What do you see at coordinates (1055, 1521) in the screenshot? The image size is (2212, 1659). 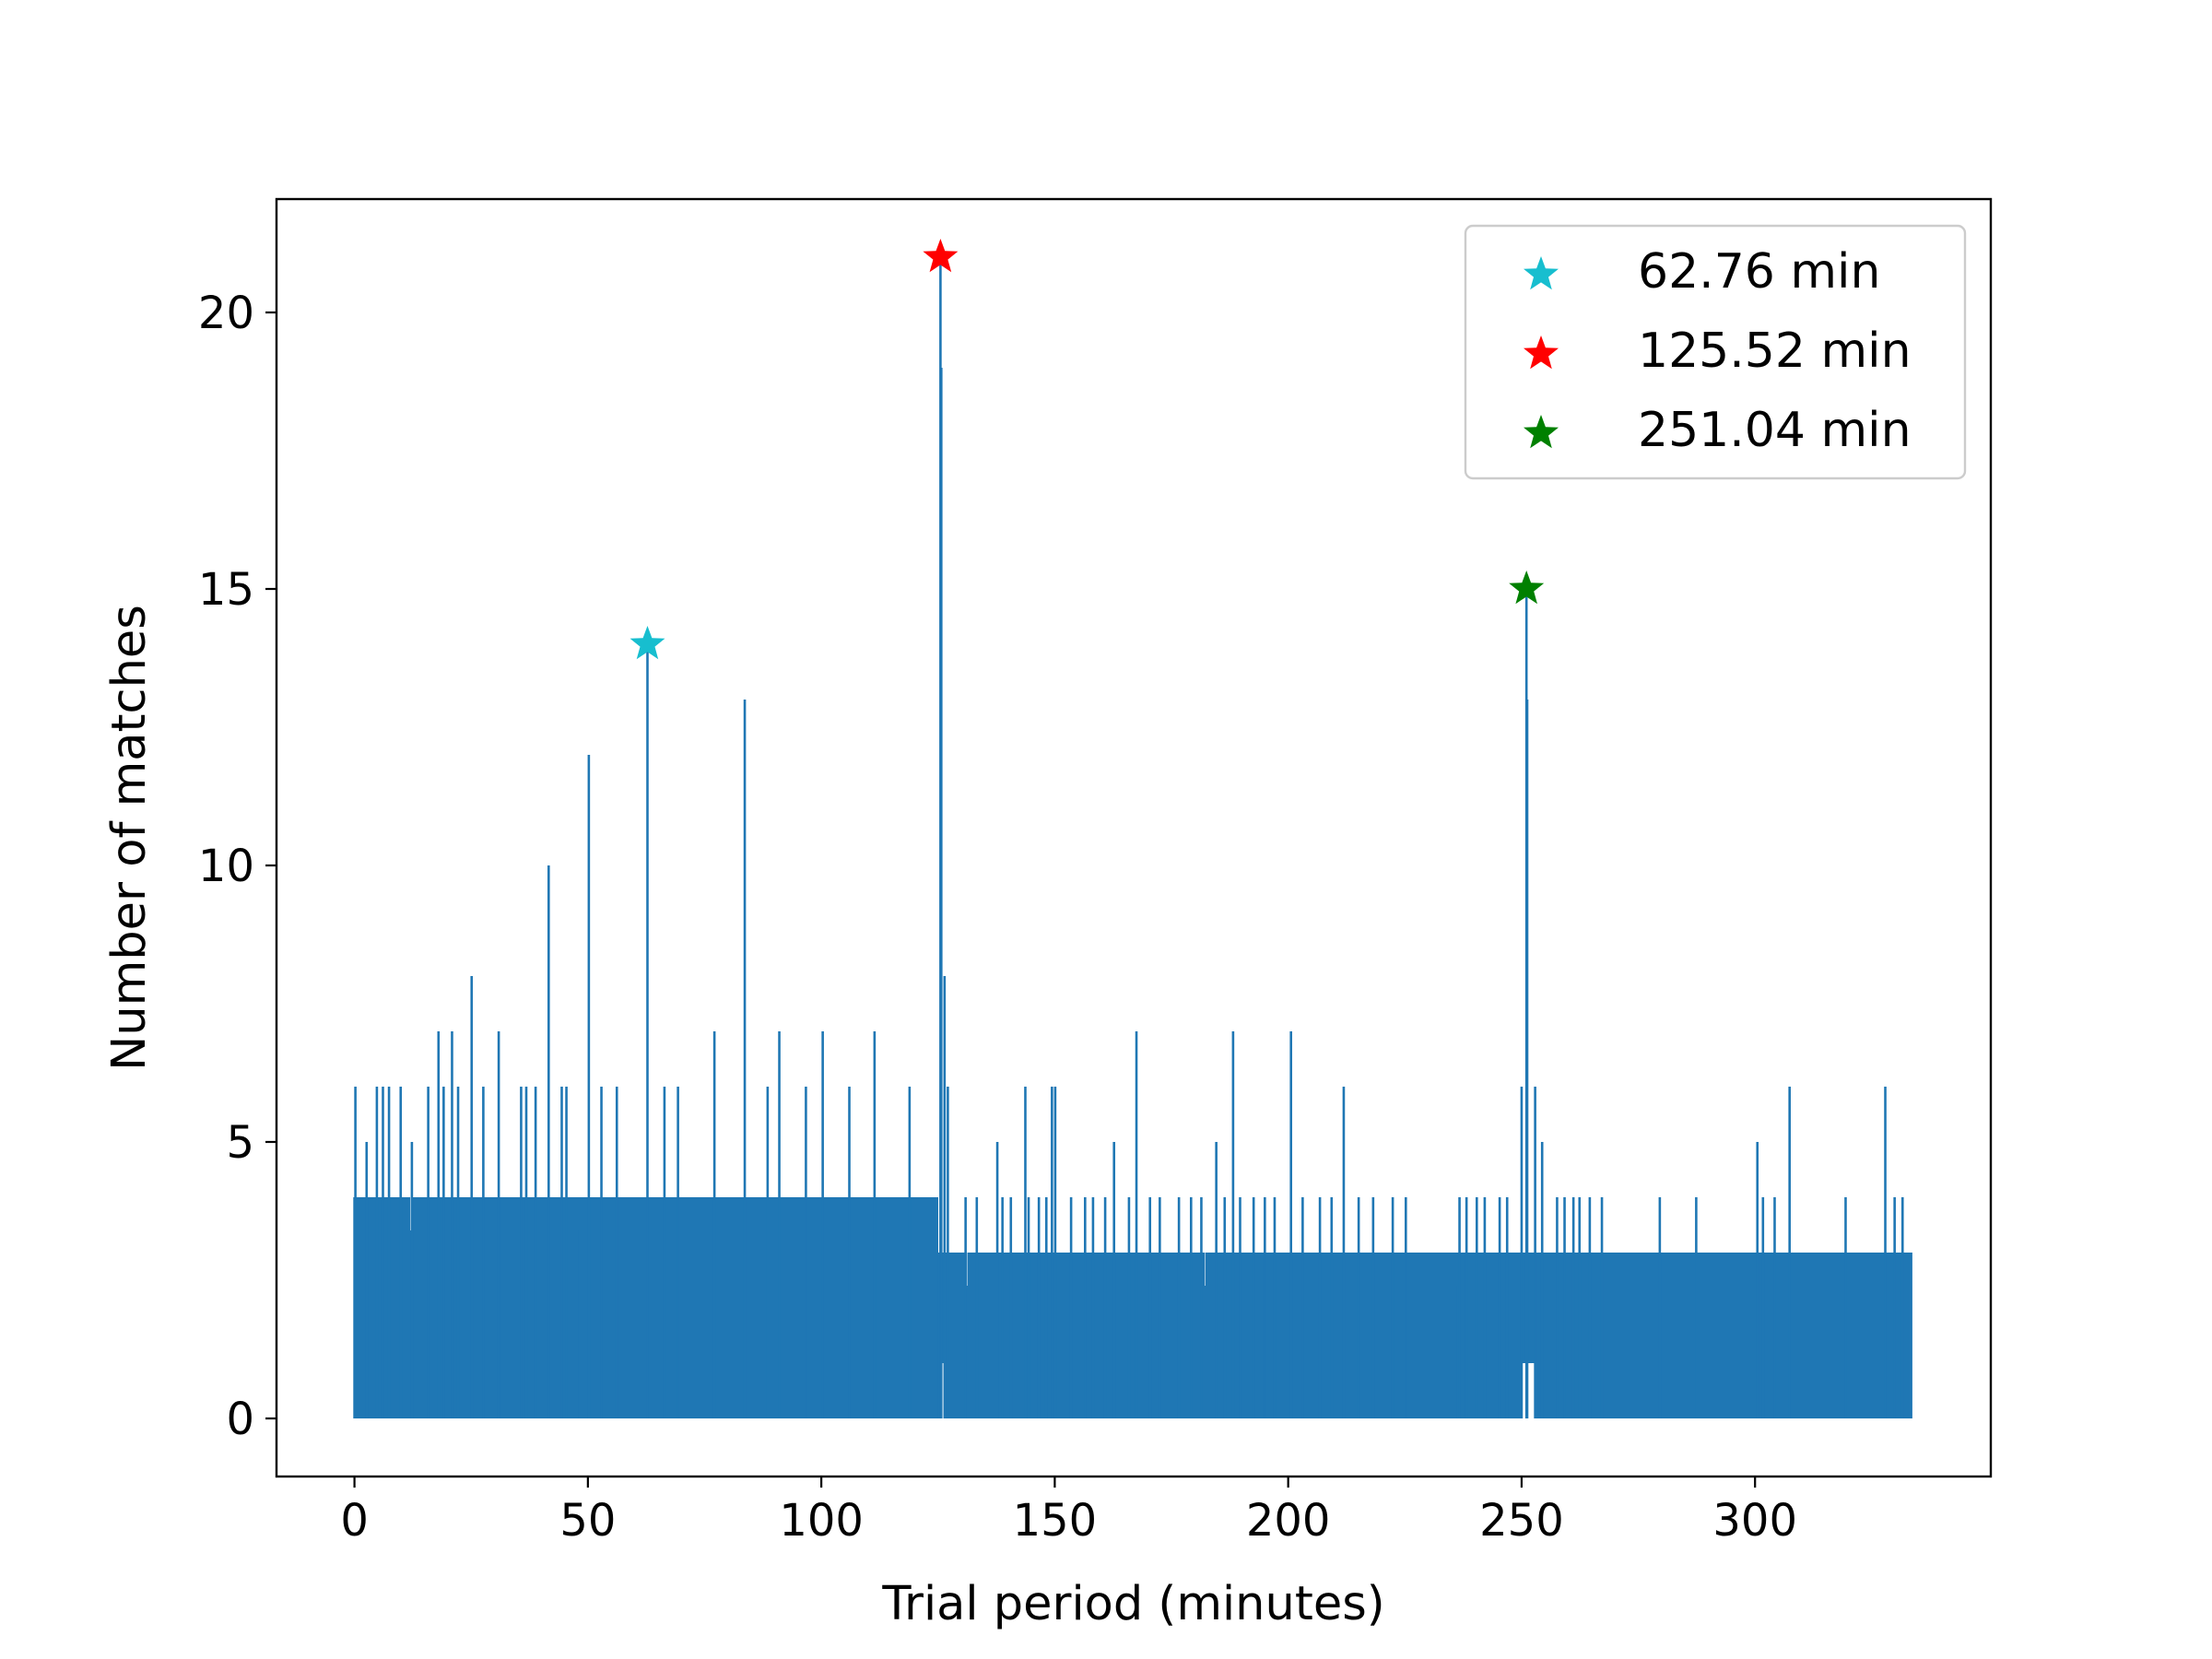 I see `x-tick-label: 150` at bounding box center [1055, 1521].